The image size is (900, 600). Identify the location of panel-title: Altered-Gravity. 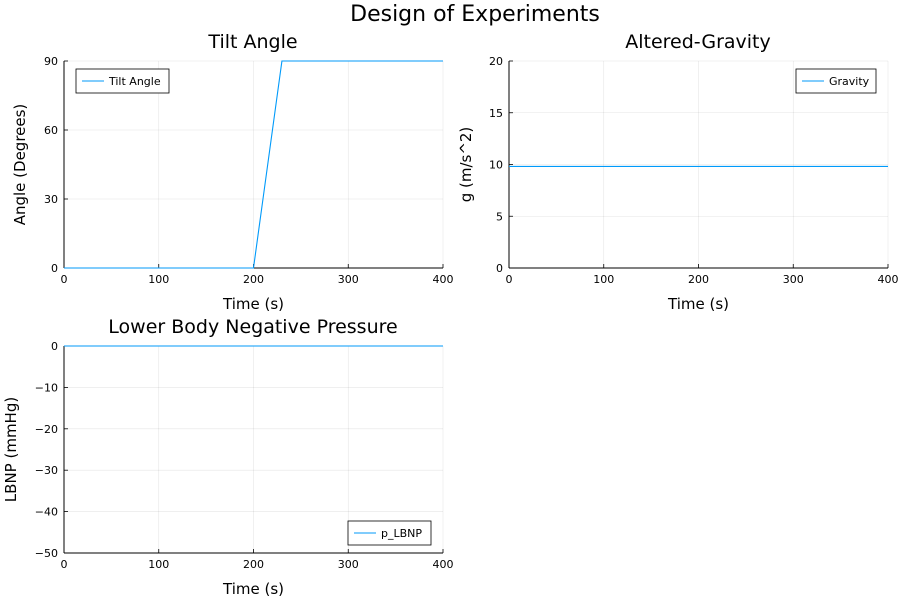
(698, 42).